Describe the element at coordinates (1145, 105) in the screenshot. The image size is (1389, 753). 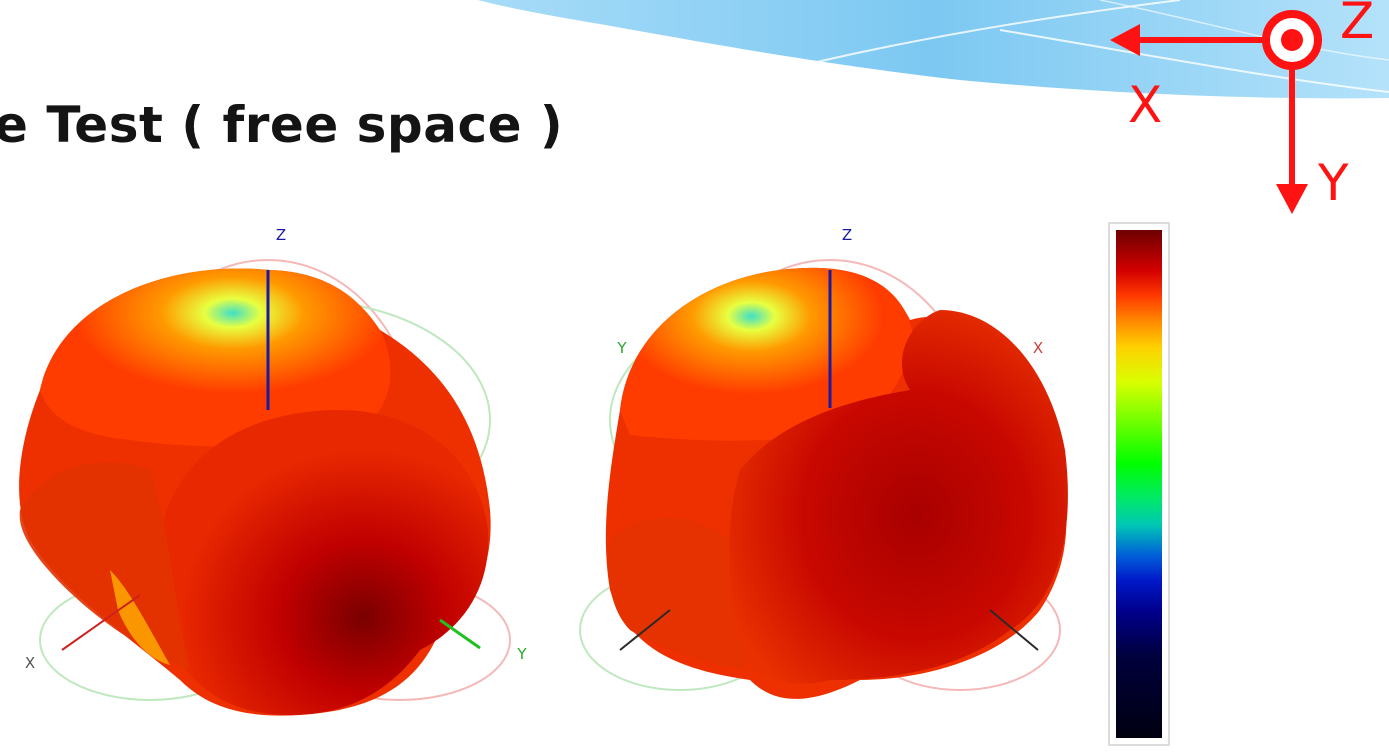
I see `compass-x-label: X` at that location.